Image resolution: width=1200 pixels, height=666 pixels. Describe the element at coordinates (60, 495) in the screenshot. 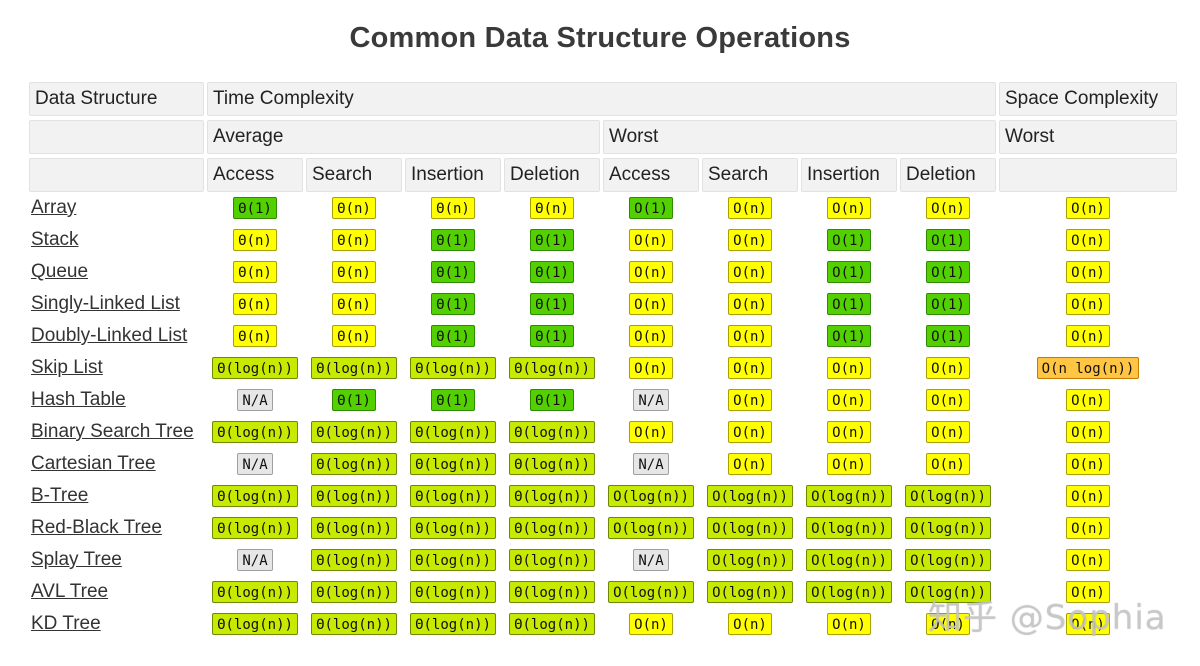

I see `data-structure-link: B-Tree` at that location.